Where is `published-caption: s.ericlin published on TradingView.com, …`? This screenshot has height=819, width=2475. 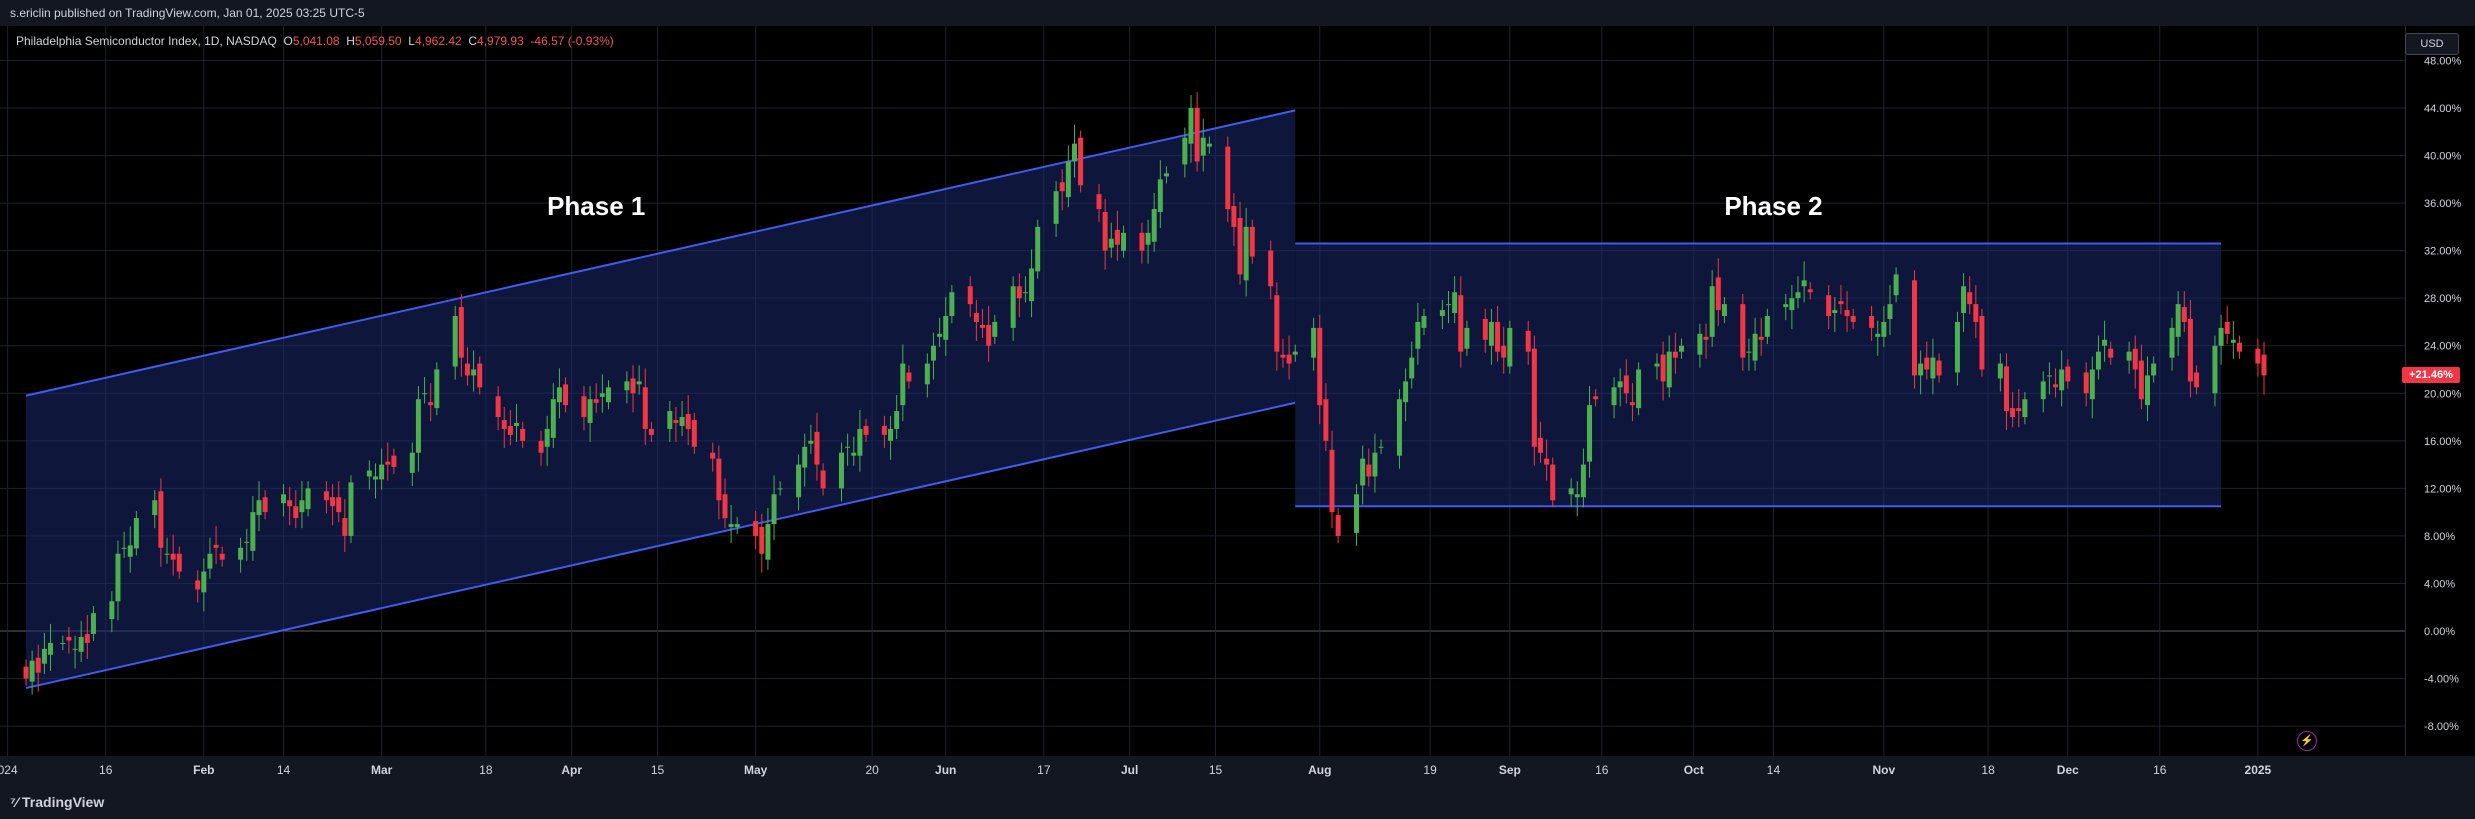 published-caption: s.ericlin published on TradingView.com, … is located at coordinates (187, 13).